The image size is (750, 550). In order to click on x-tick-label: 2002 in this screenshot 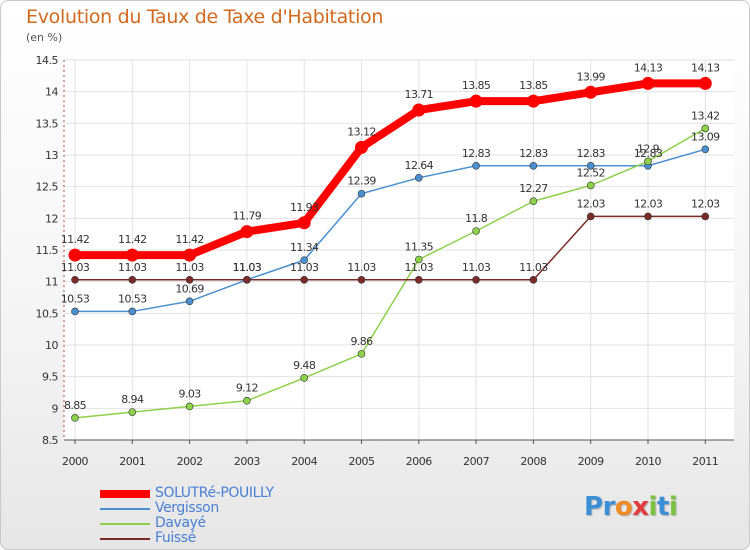, I will do `click(190, 461)`.